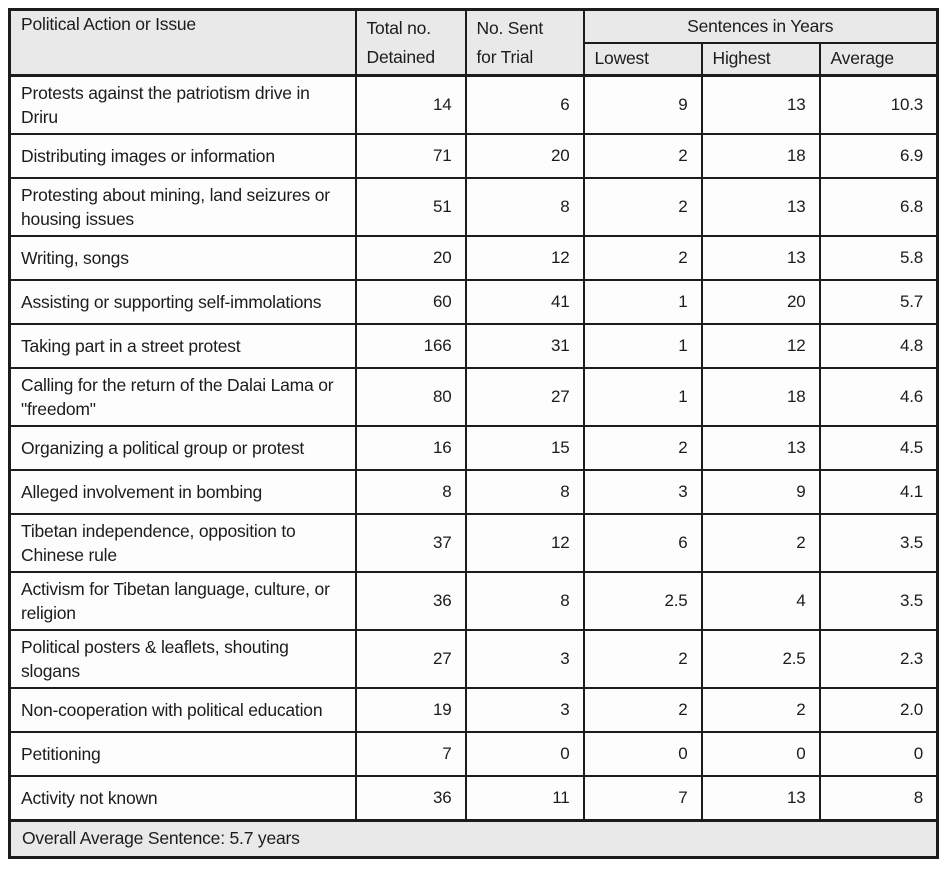 The image size is (946, 874). I want to click on row-average-value: 8, so click(878, 798).